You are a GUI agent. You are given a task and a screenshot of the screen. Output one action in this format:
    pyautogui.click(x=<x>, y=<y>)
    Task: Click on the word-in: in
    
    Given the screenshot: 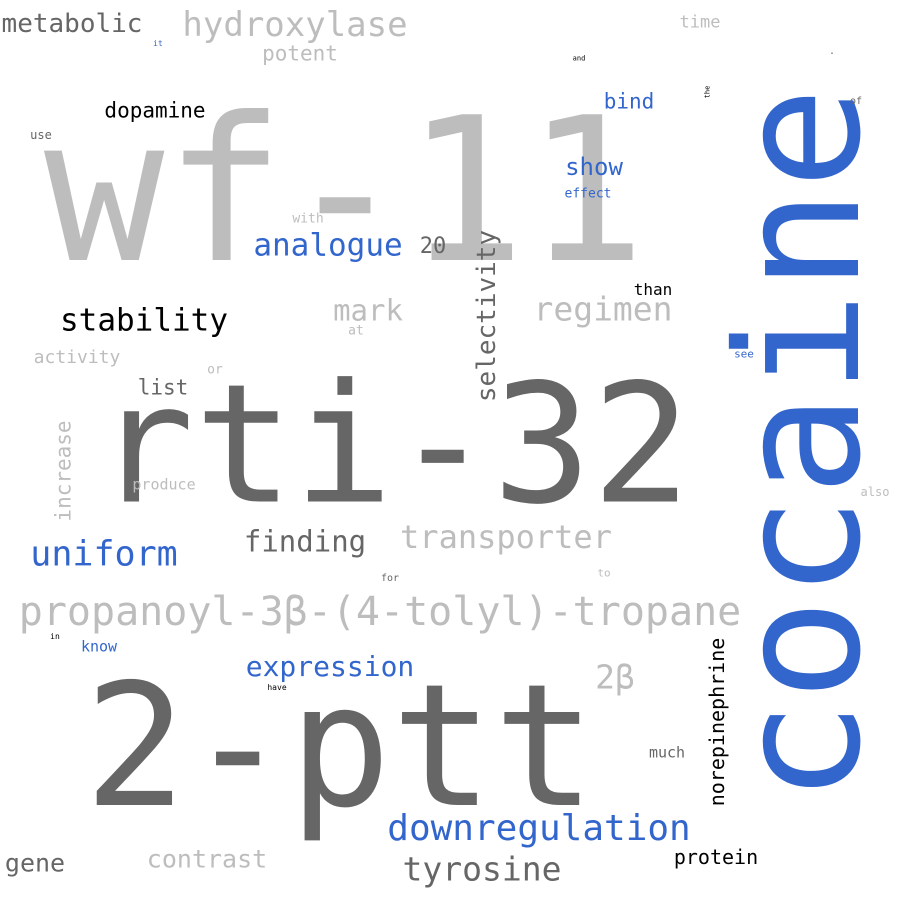 What is the action you would take?
    pyautogui.click(x=55, y=636)
    